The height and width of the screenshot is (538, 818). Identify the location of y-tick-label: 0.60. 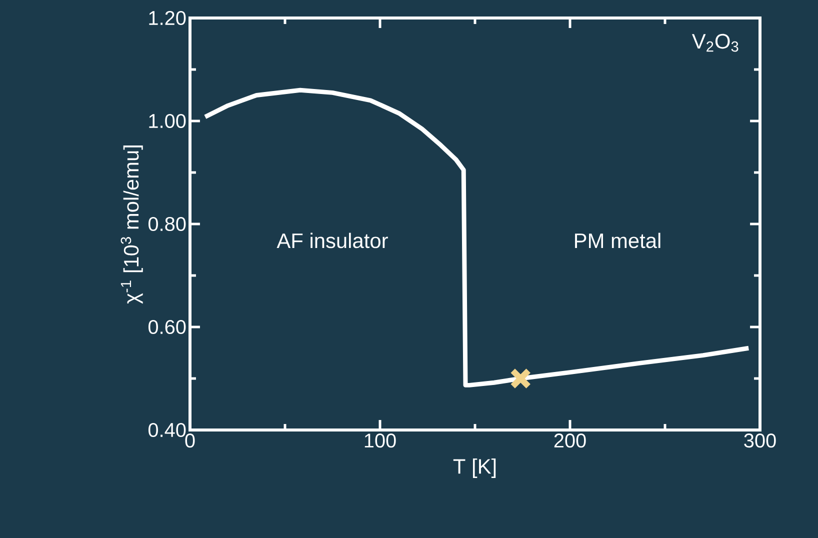
(167, 327).